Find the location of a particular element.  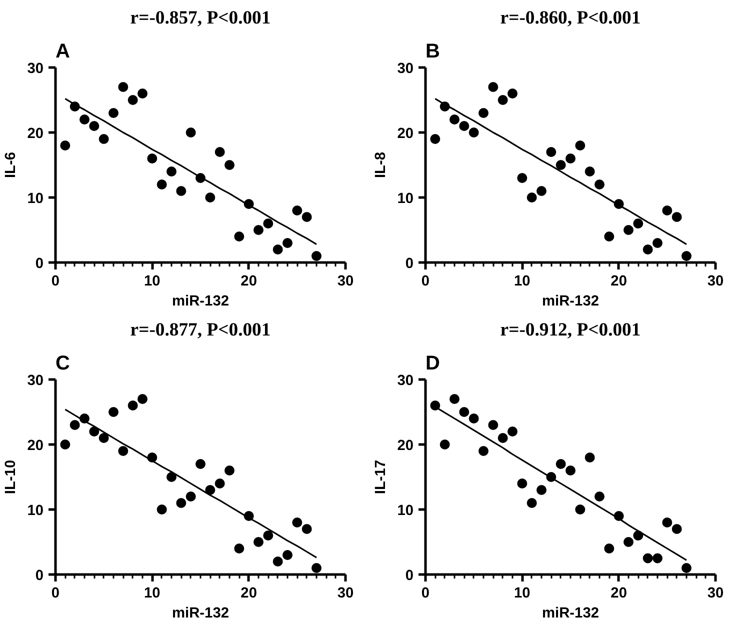

text: A is located at coordinates (63, 51).